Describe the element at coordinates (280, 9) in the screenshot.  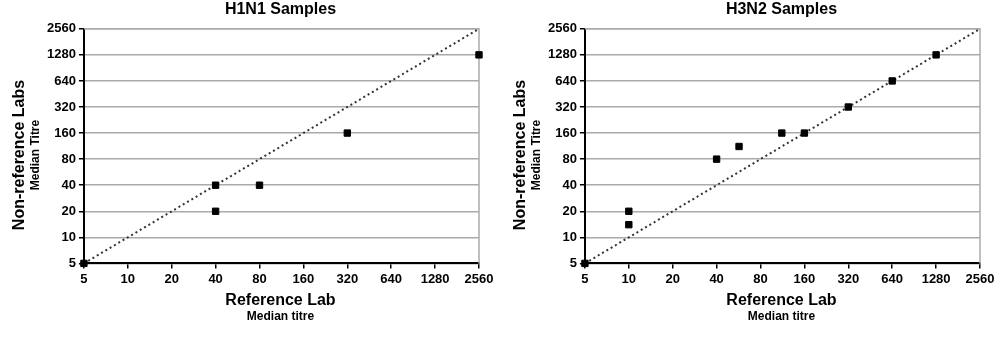
I see `chart-title: H1N1 Samples` at that location.